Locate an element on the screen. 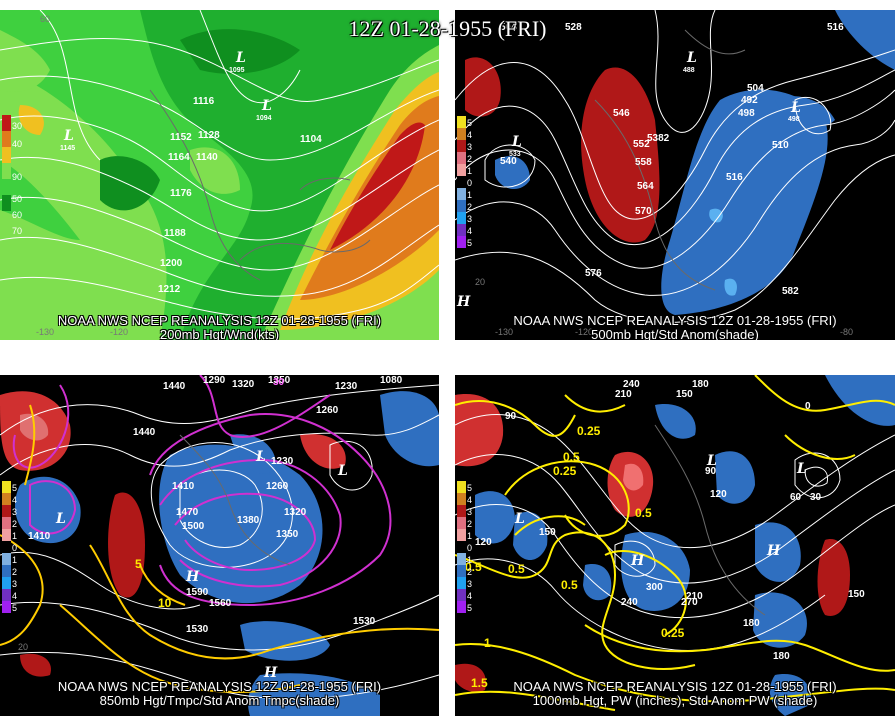 This screenshot has height=716, width=895. height-label: 552 is located at coordinates (641, 144).